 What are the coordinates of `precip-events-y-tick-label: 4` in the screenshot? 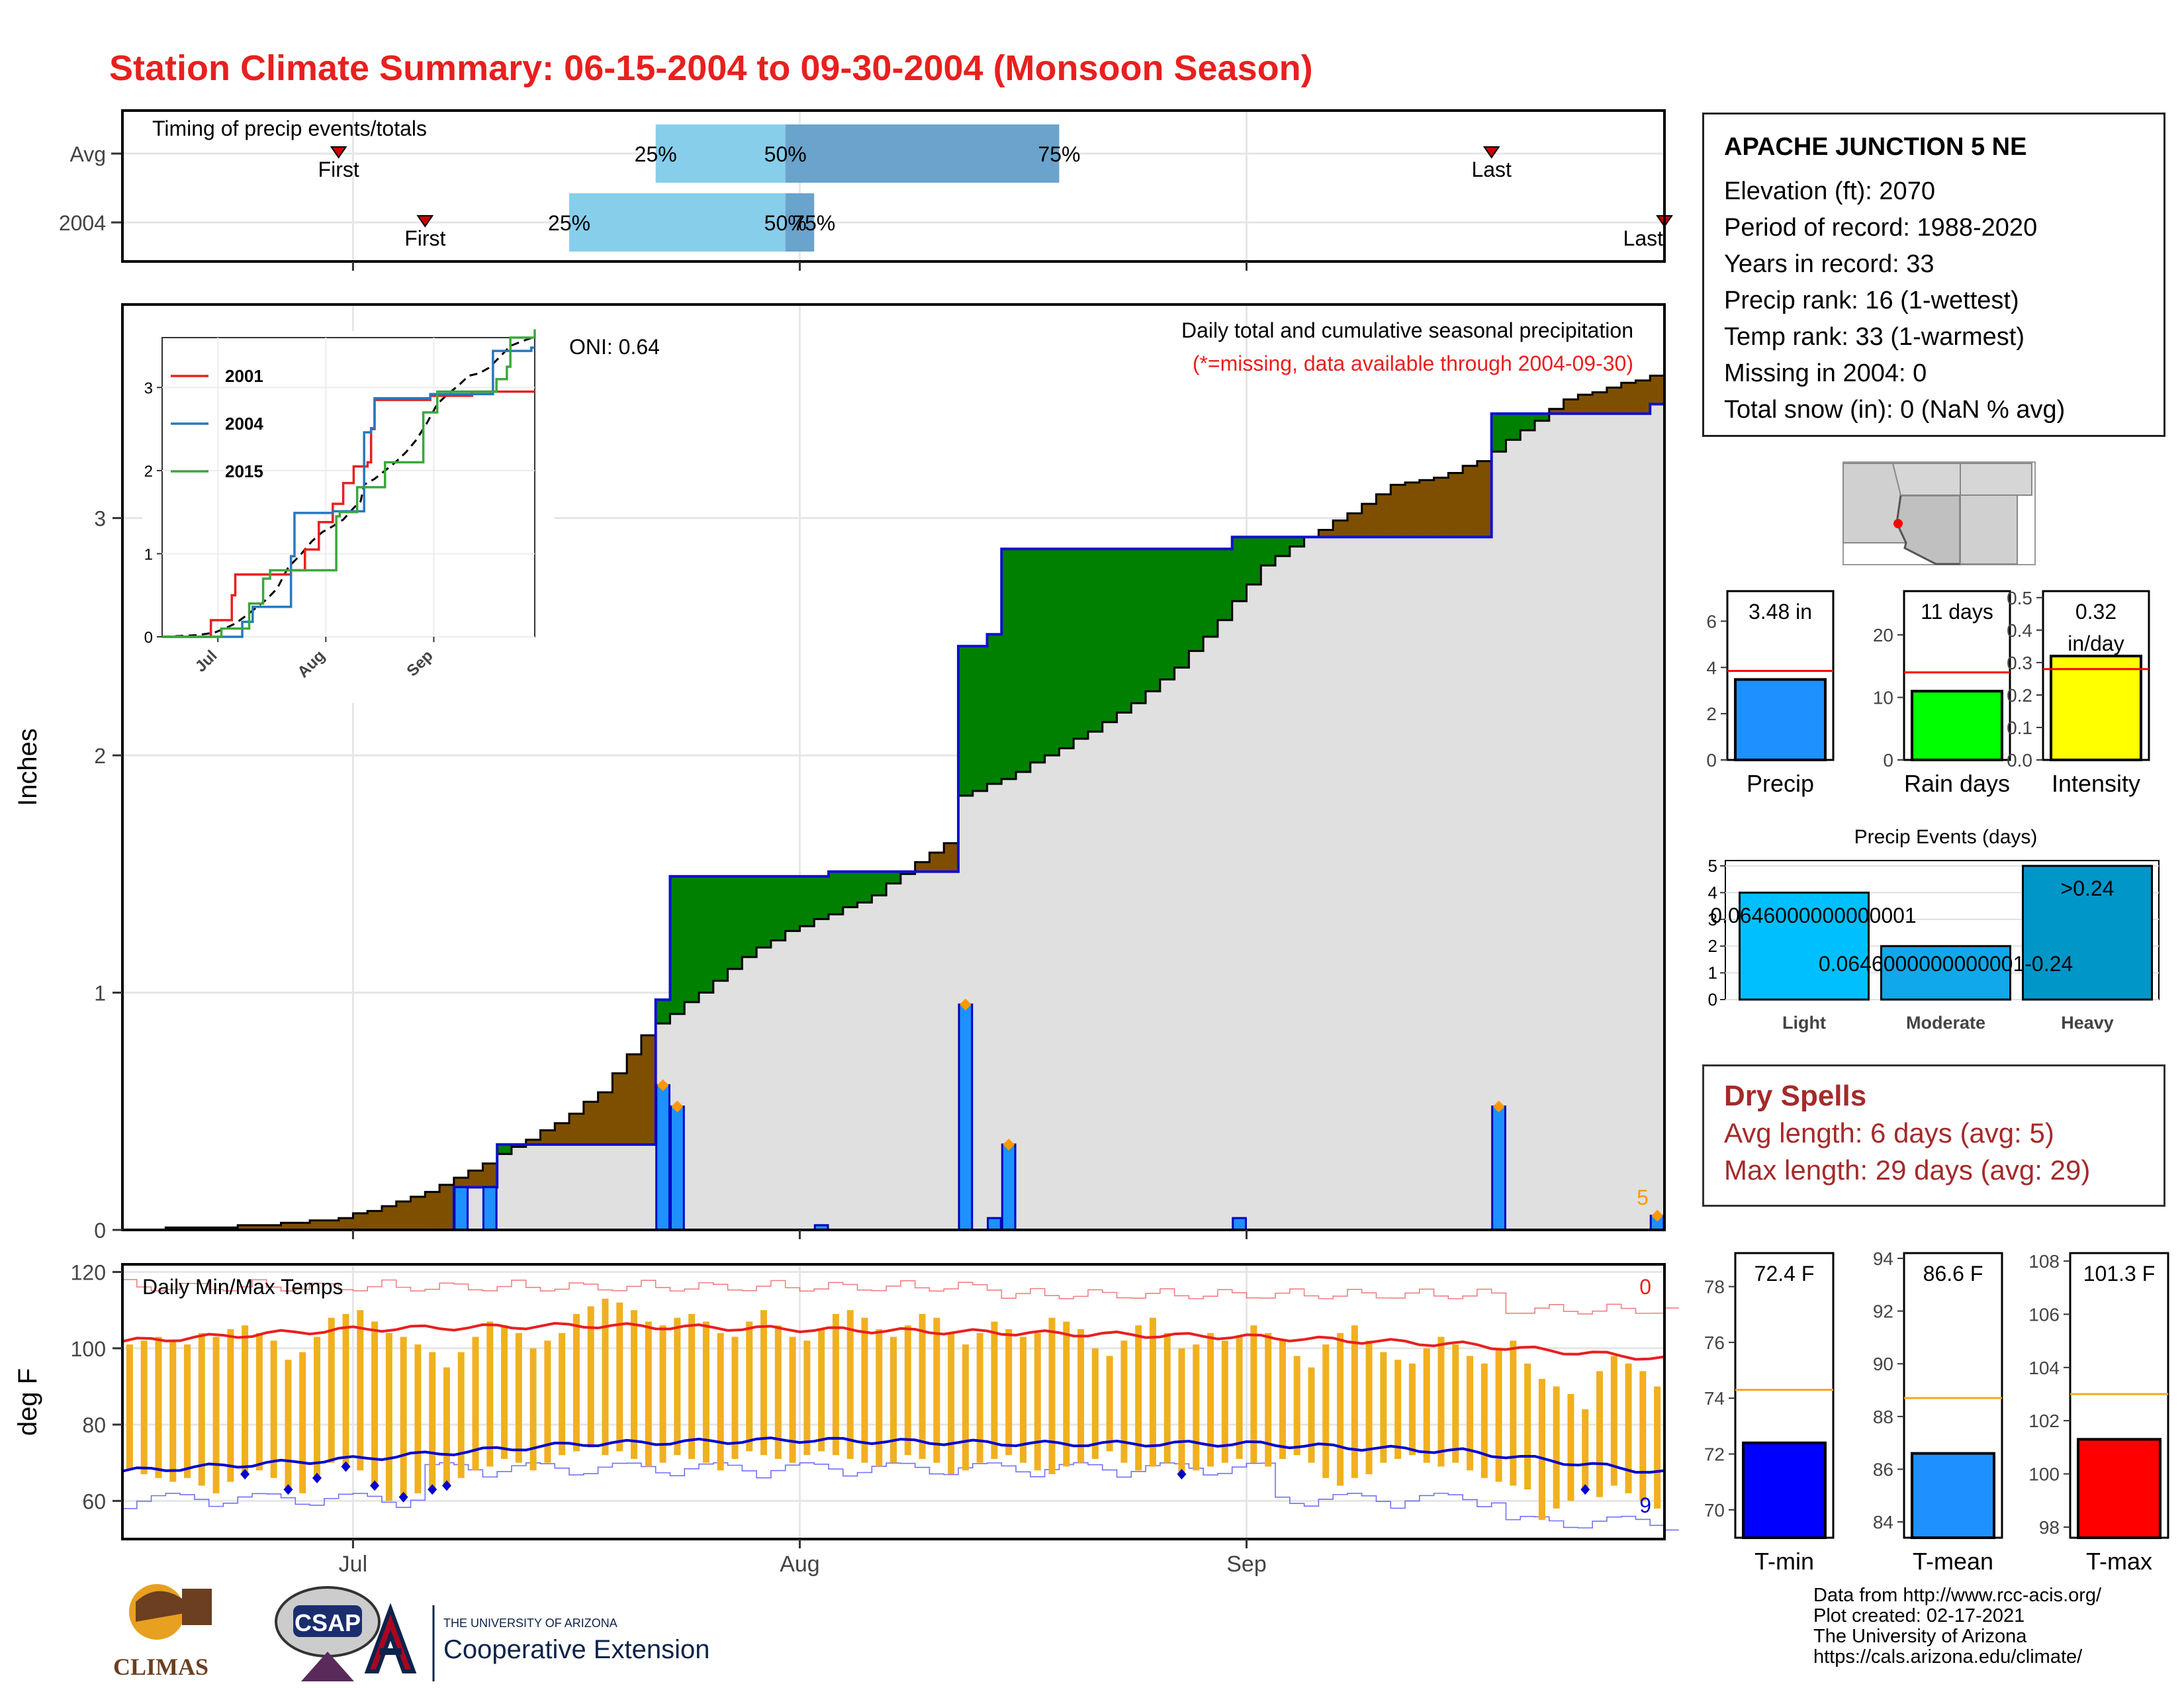 It's located at (1712, 892).